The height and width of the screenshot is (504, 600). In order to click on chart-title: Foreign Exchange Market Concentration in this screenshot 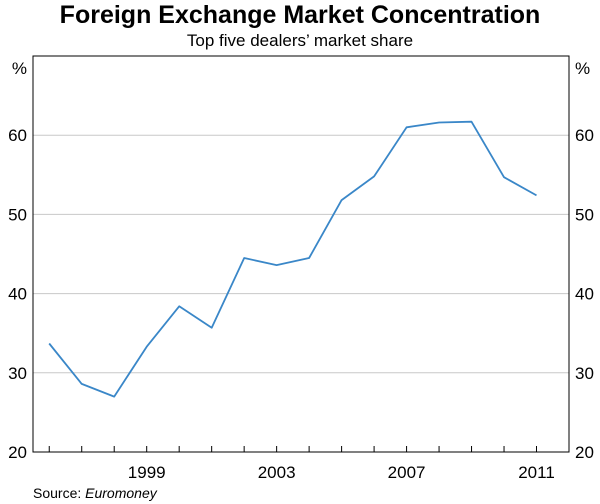, I will do `click(300, 15)`.